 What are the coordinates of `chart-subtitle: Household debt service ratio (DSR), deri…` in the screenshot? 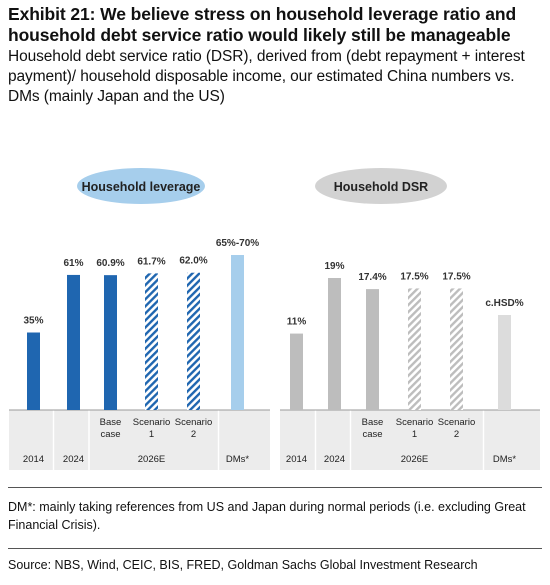 It's located at (266, 76).